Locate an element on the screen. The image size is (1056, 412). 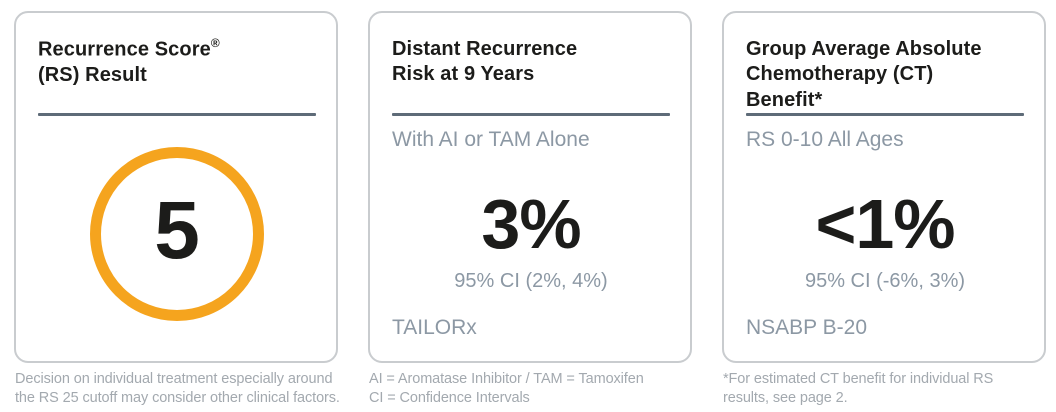
rs-title-line2: (RS) Result is located at coordinates (92, 75).